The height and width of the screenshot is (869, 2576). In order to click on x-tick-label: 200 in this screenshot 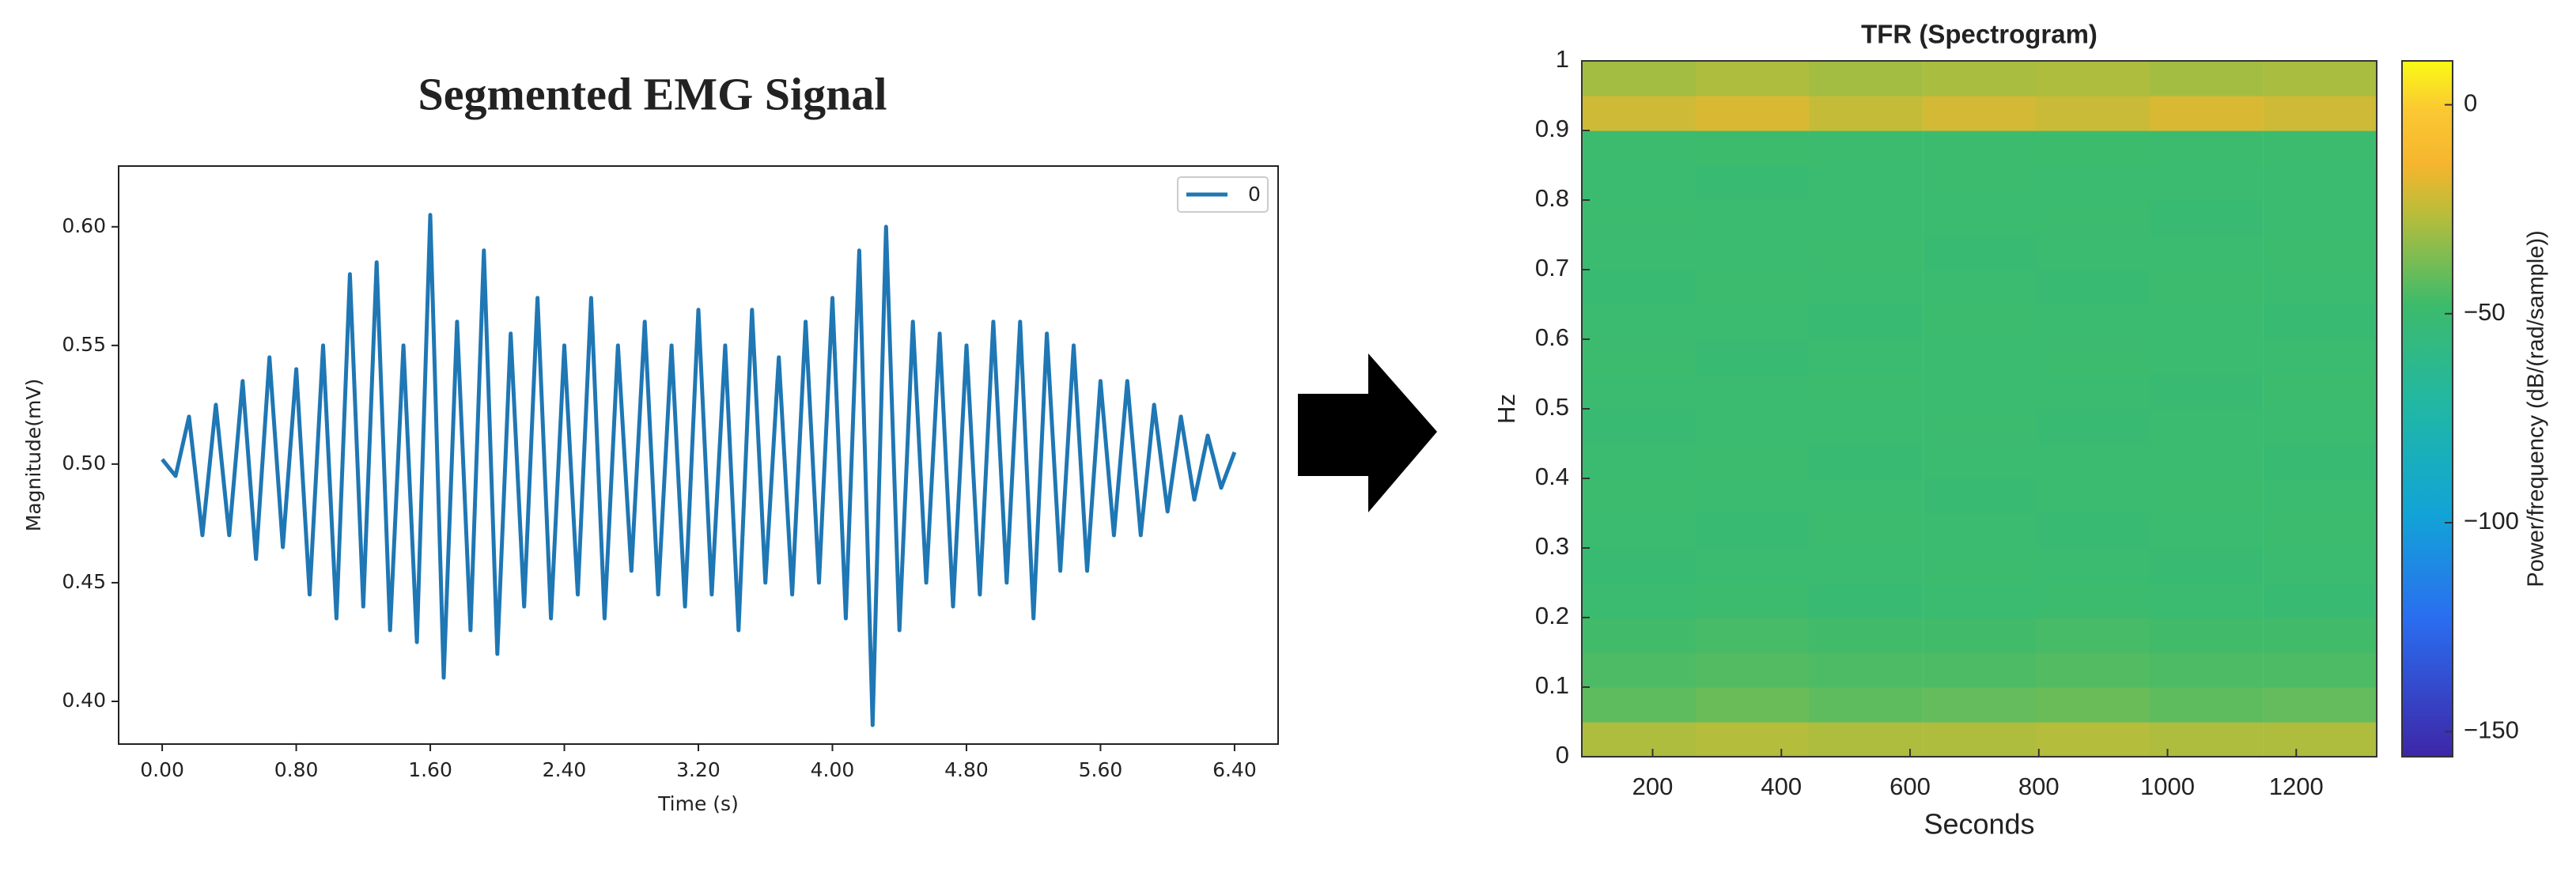, I will do `click(1653, 786)`.